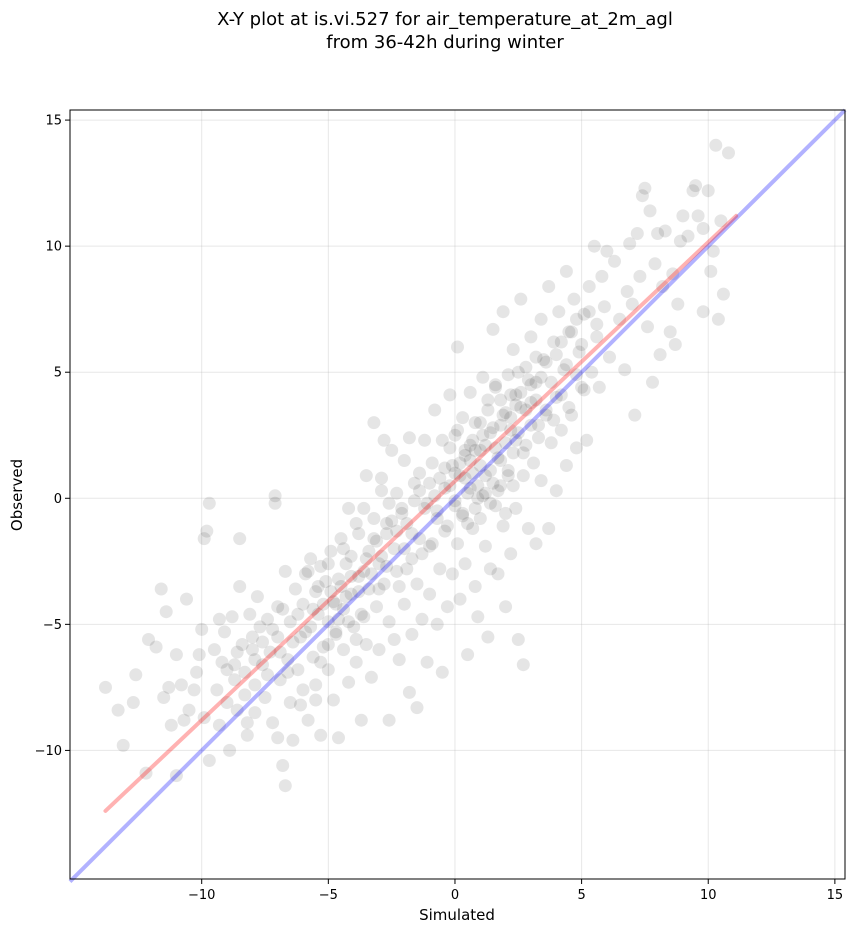  What do you see at coordinates (48, 751) in the screenshot?
I see `y-tick-label: −10` at bounding box center [48, 751].